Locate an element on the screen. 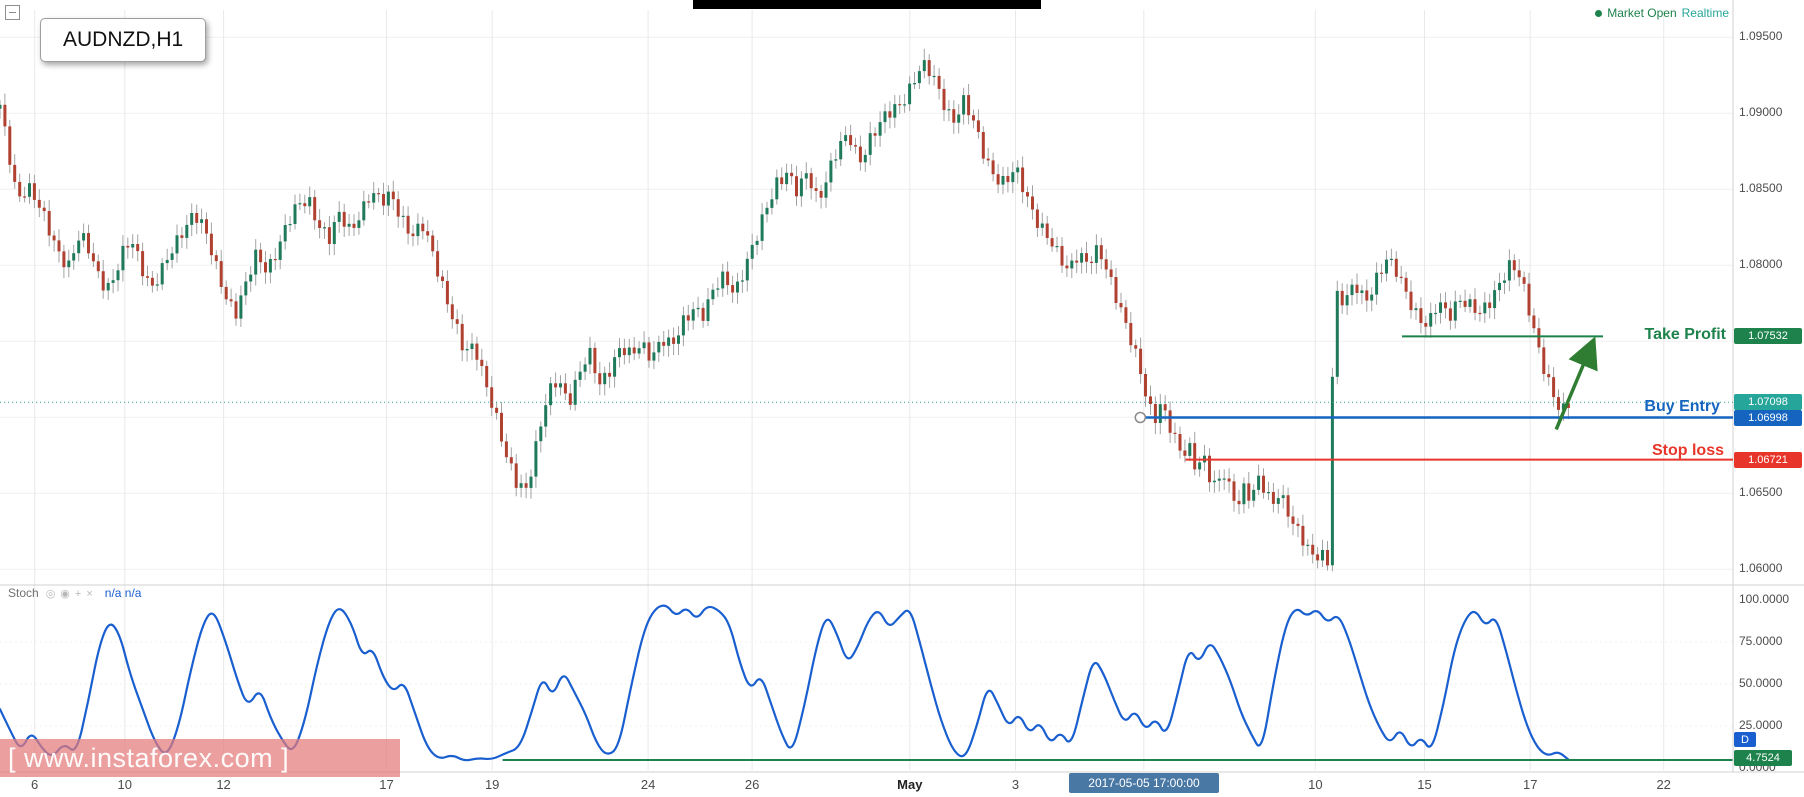 Image resolution: width=1804 pixels, height=797 pixels. visibility-icon: ◎ is located at coordinates (50, 594).